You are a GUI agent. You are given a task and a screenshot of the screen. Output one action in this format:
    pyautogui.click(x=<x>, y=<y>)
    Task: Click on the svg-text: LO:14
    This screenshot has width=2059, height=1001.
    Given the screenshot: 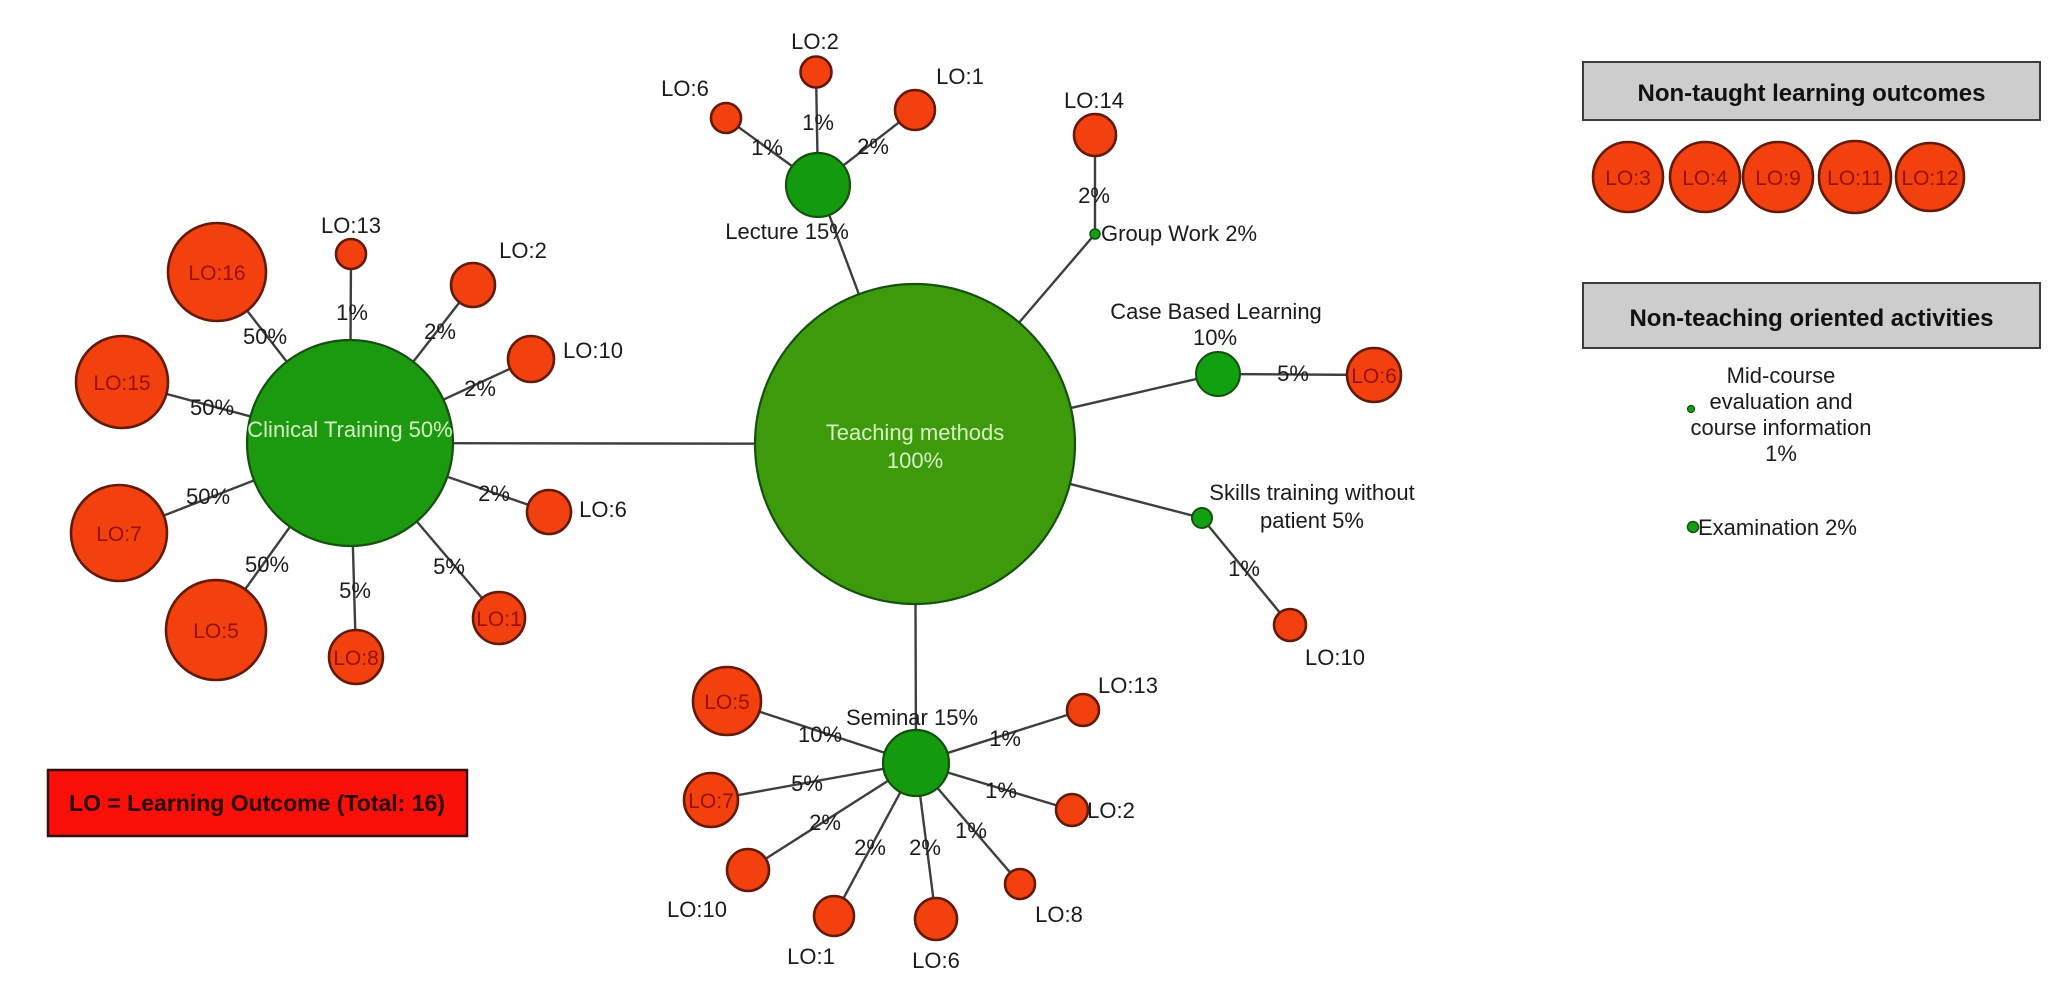 What is the action you would take?
    pyautogui.click(x=1094, y=100)
    